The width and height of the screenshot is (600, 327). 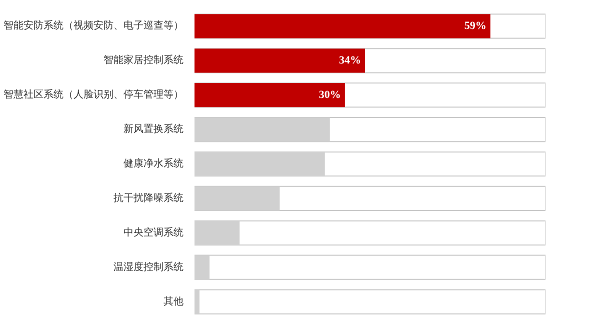 What do you see at coordinates (149, 266) in the screenshot?
I see `y-tick-label: 温湿度控制系统` at bounding box center [149, 266].